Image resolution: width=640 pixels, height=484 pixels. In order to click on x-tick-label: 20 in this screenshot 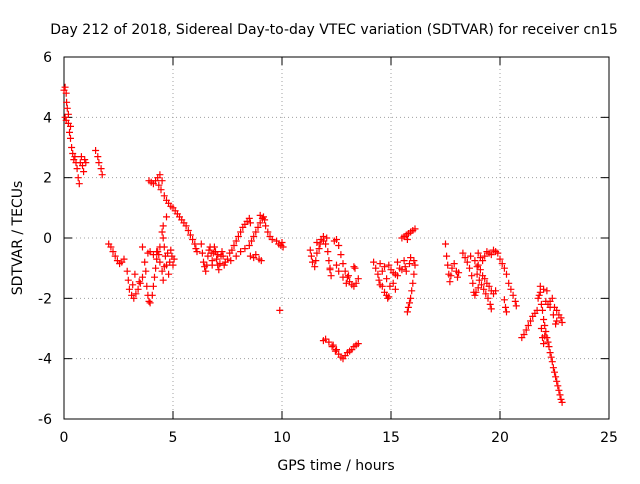, I will do `click(500, 438)`.